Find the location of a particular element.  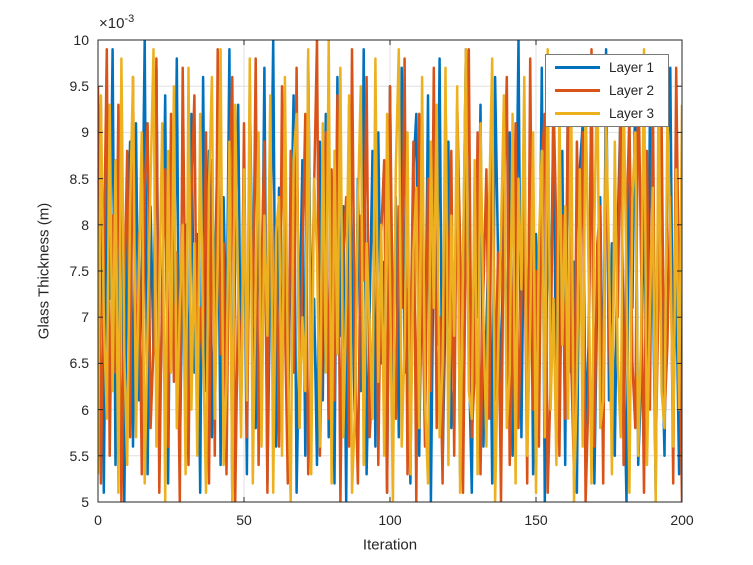

y-tick-label: 5.5 is located at coordinates (79, 455).